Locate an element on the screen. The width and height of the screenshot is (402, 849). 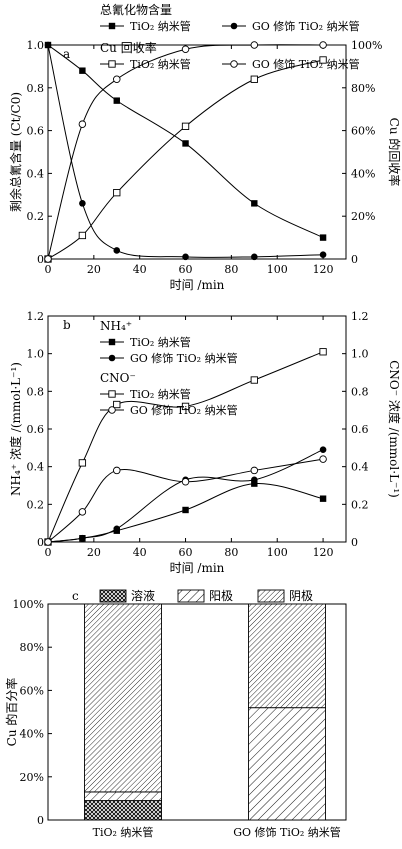
y-tick-label: 0 is located at coordinates (40, 542).